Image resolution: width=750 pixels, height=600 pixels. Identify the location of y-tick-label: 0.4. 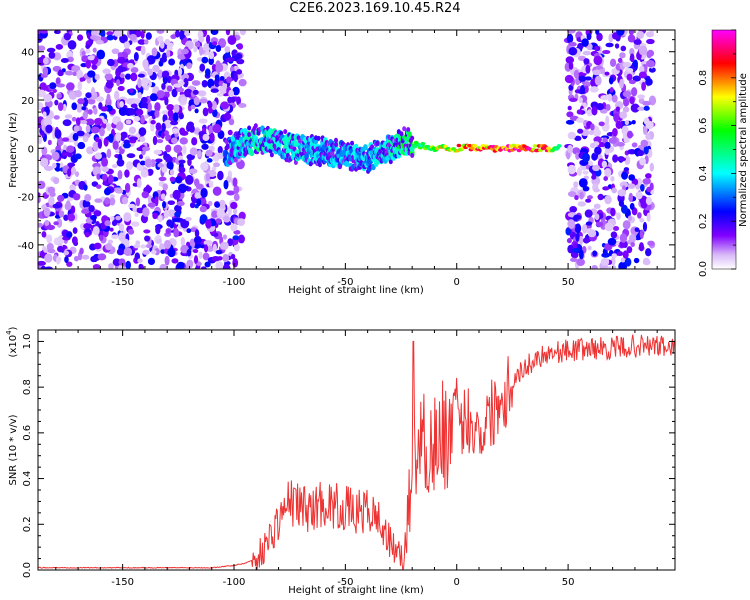
(27, 479).